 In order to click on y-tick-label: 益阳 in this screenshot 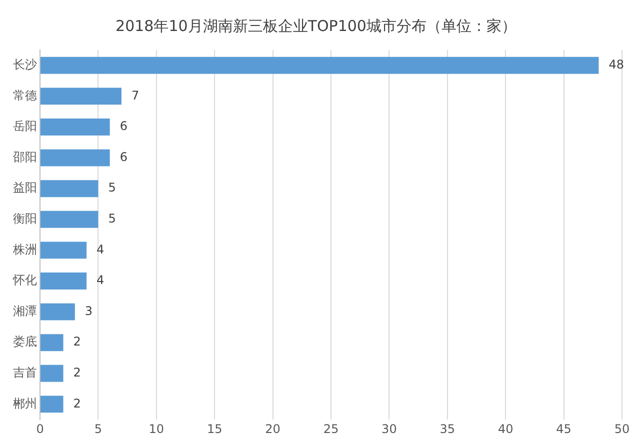, I will do `click(25, 187)`.